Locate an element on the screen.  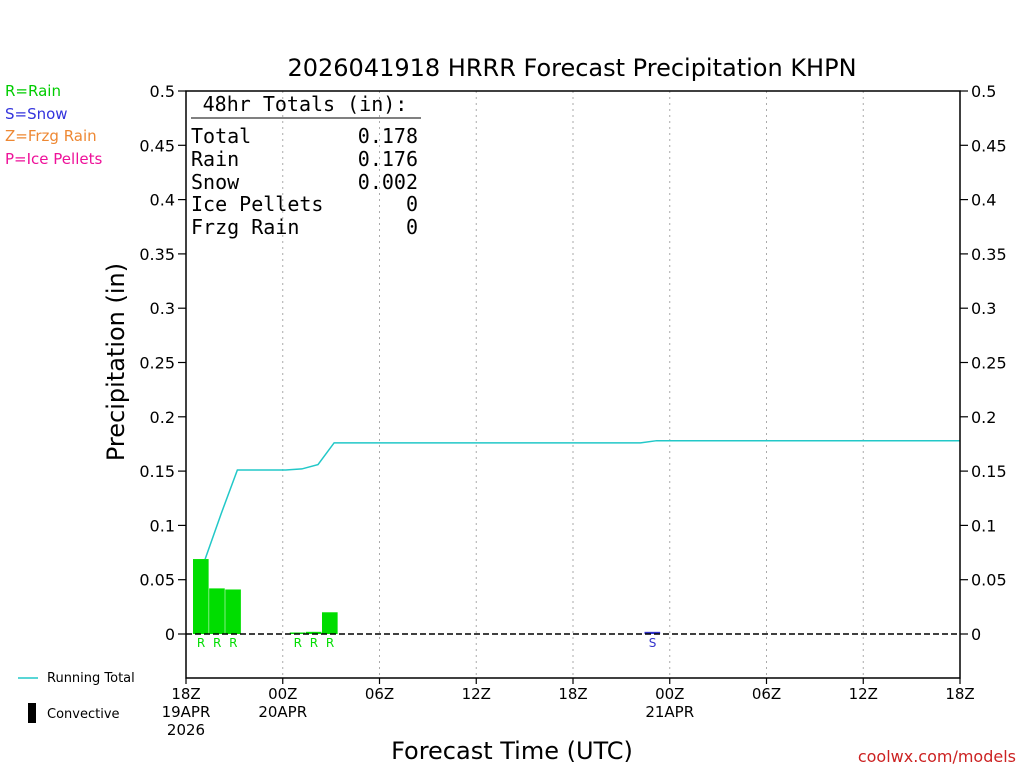
y-axis-right: 0 0.05 0.1 0.15 0.2 0.25 0.3 0.35 0.4 0.45 0.5 is located at coordinates (983, 363).